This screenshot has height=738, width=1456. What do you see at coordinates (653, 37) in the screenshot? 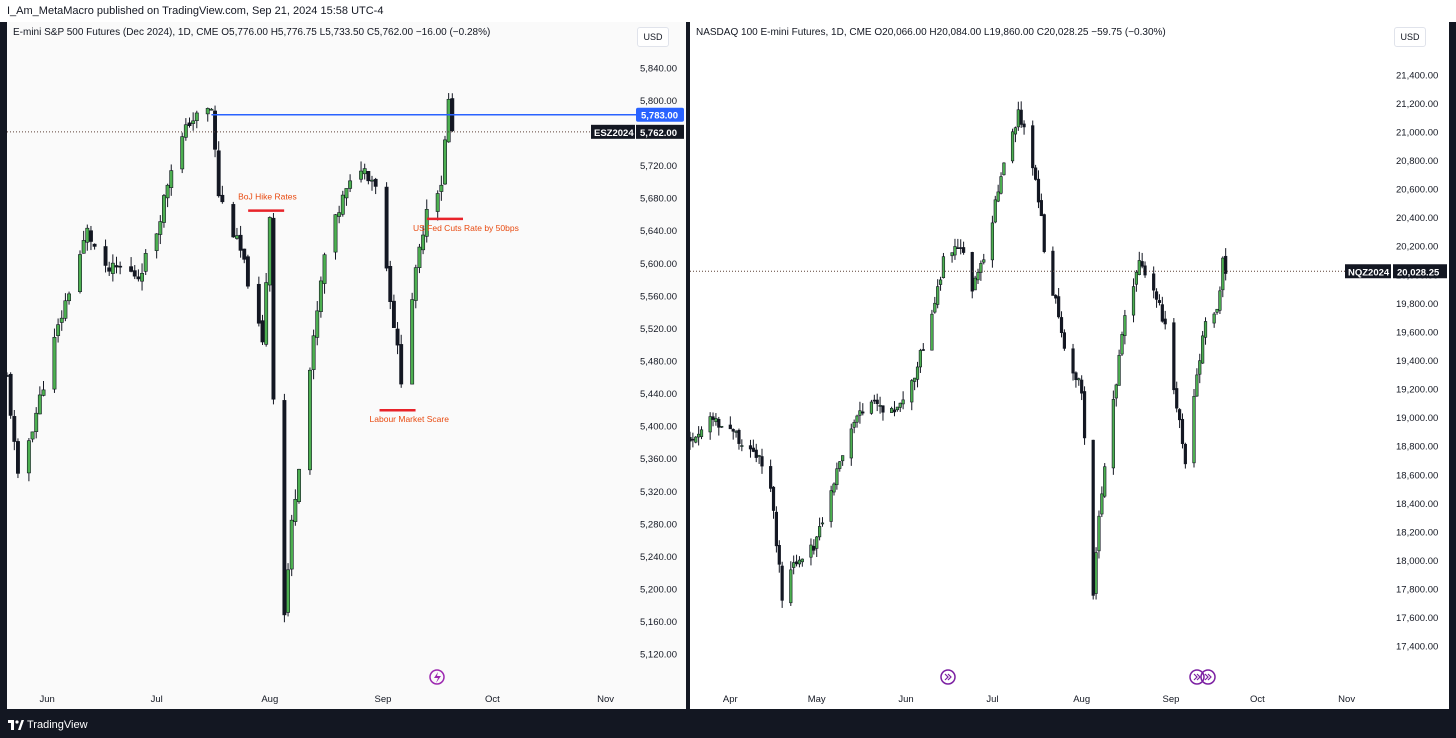
I see `es-currency-button: USD` at bounding box center [653, 37].